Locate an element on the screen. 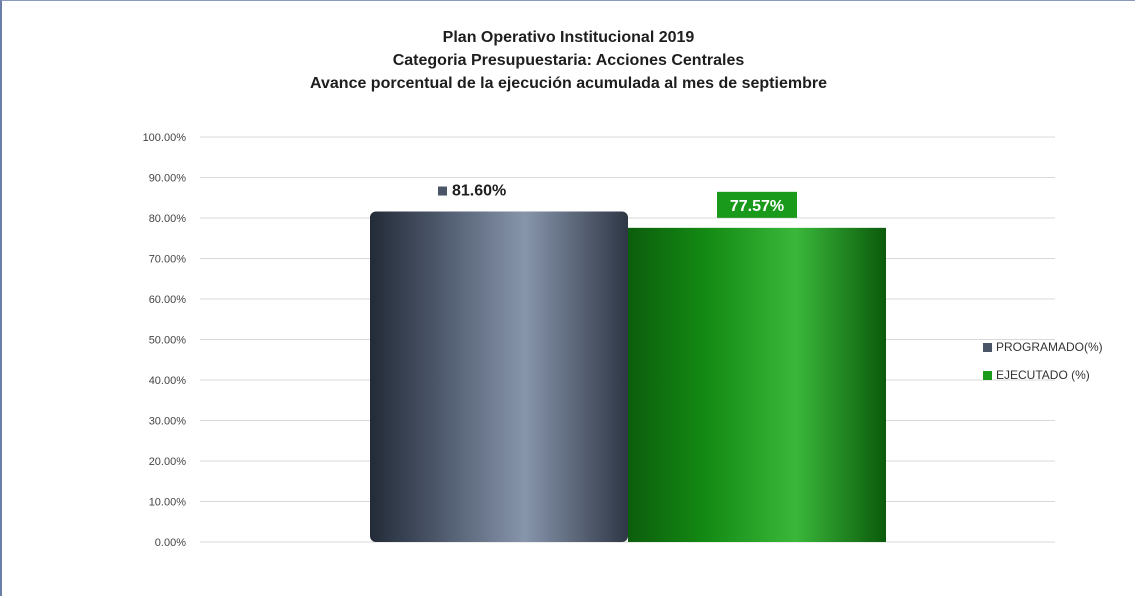  data-label-text: 81.60% is located at coordinates (479, 191).